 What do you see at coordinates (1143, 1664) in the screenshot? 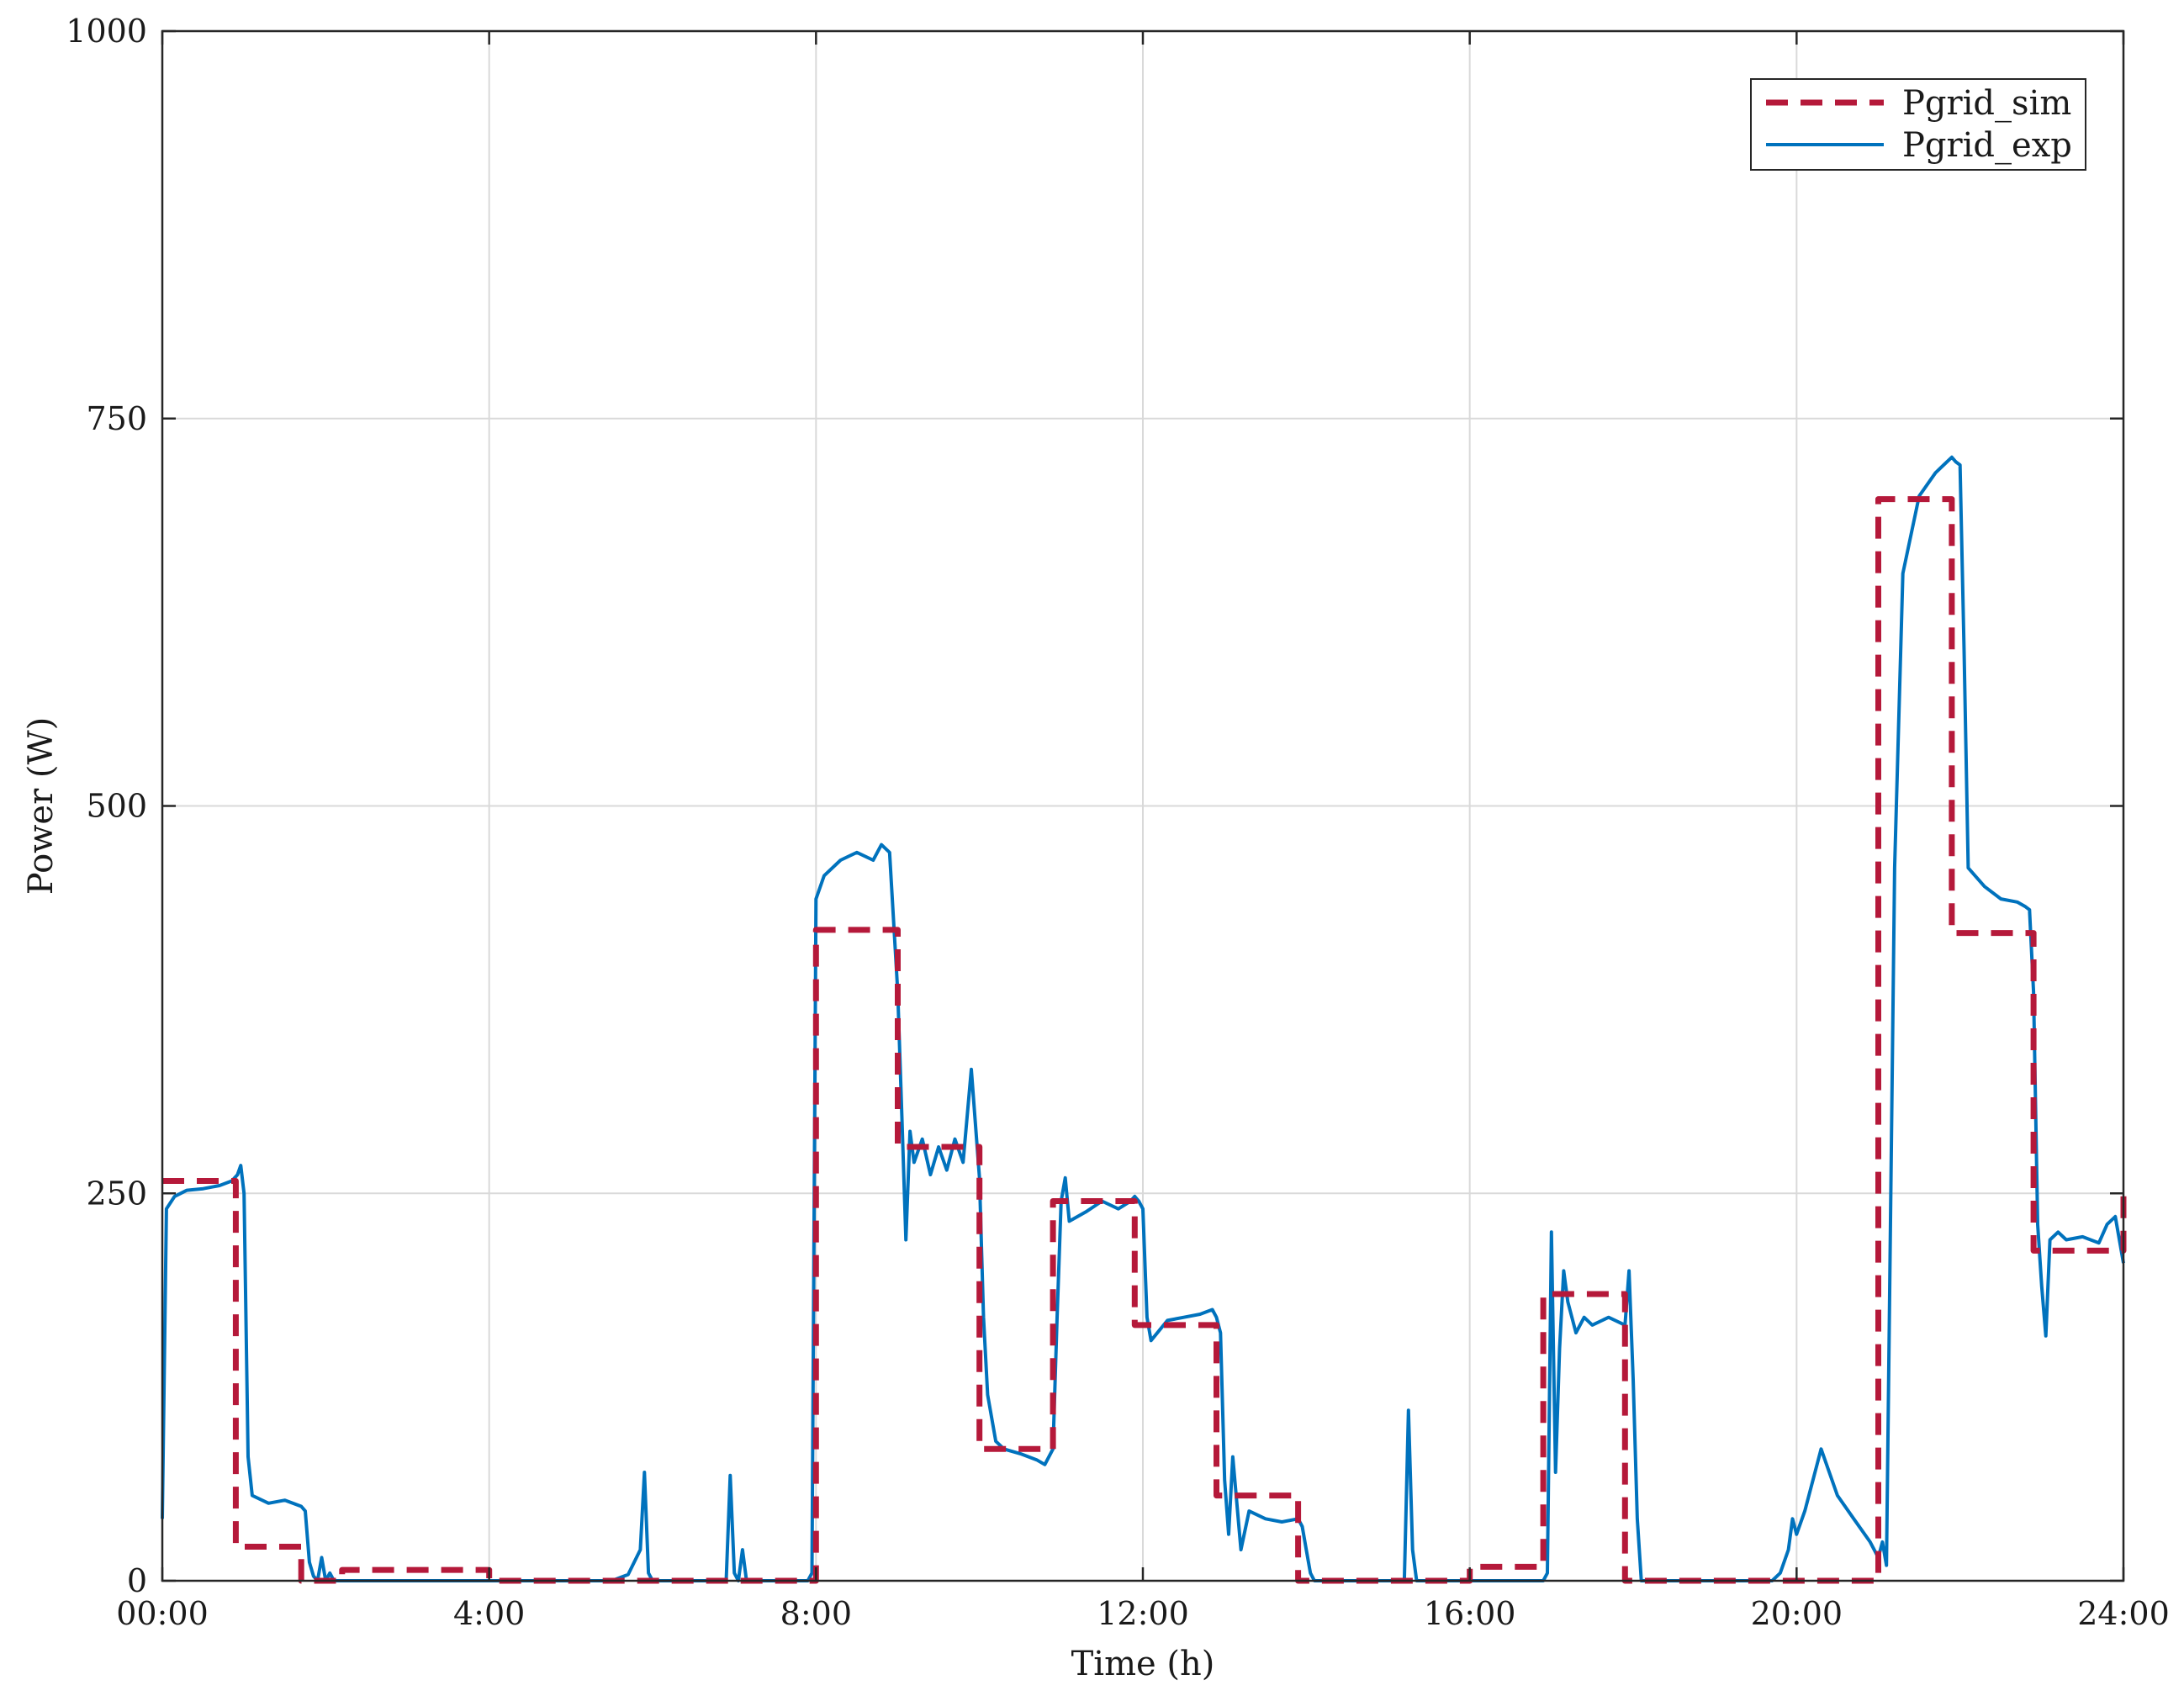
I see `x-axis-label: Time (h)` at bounding box center [1143, 1664].